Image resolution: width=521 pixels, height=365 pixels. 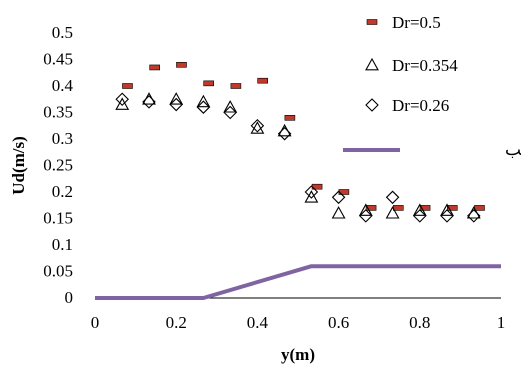 I want to click on y-tick-label: 0.15, so click(x=58, y=218).